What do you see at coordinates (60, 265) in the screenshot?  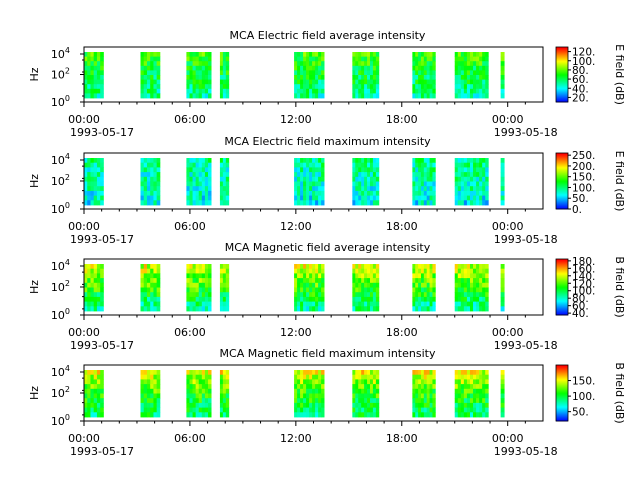 I see `y-tick-label: 10⁴` at bounding box center [60, 265].